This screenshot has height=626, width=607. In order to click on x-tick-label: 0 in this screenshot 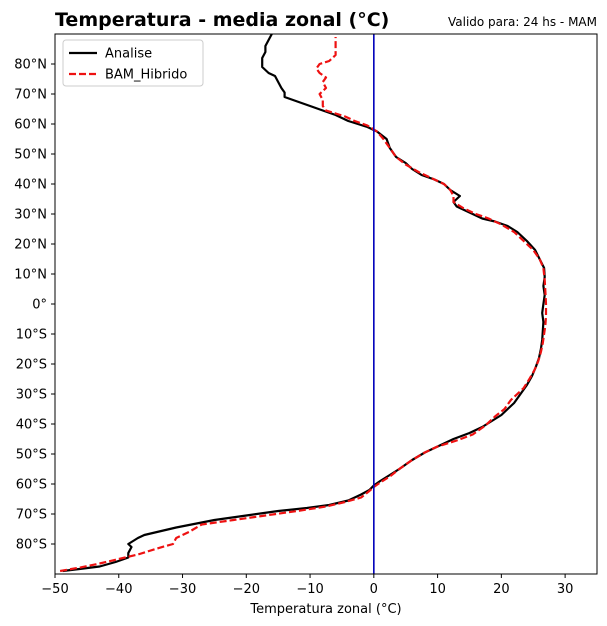, I will do `click(374, 589)`.